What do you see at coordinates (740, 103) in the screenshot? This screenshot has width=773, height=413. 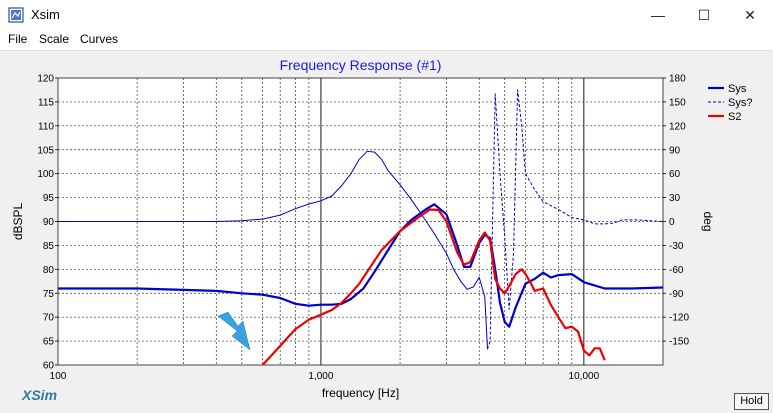 I see `legend-label: Sys?` at bounding box center [740, 103].